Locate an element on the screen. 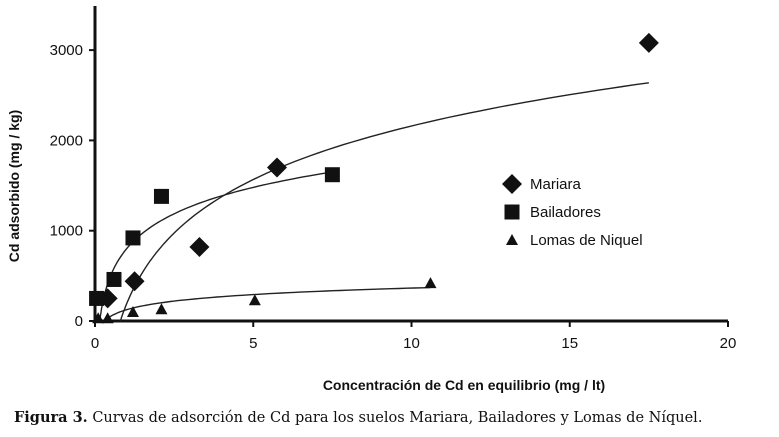  y-axis-label: Cd adsorbido (mg / kg) is located at coordinates (14, 186).